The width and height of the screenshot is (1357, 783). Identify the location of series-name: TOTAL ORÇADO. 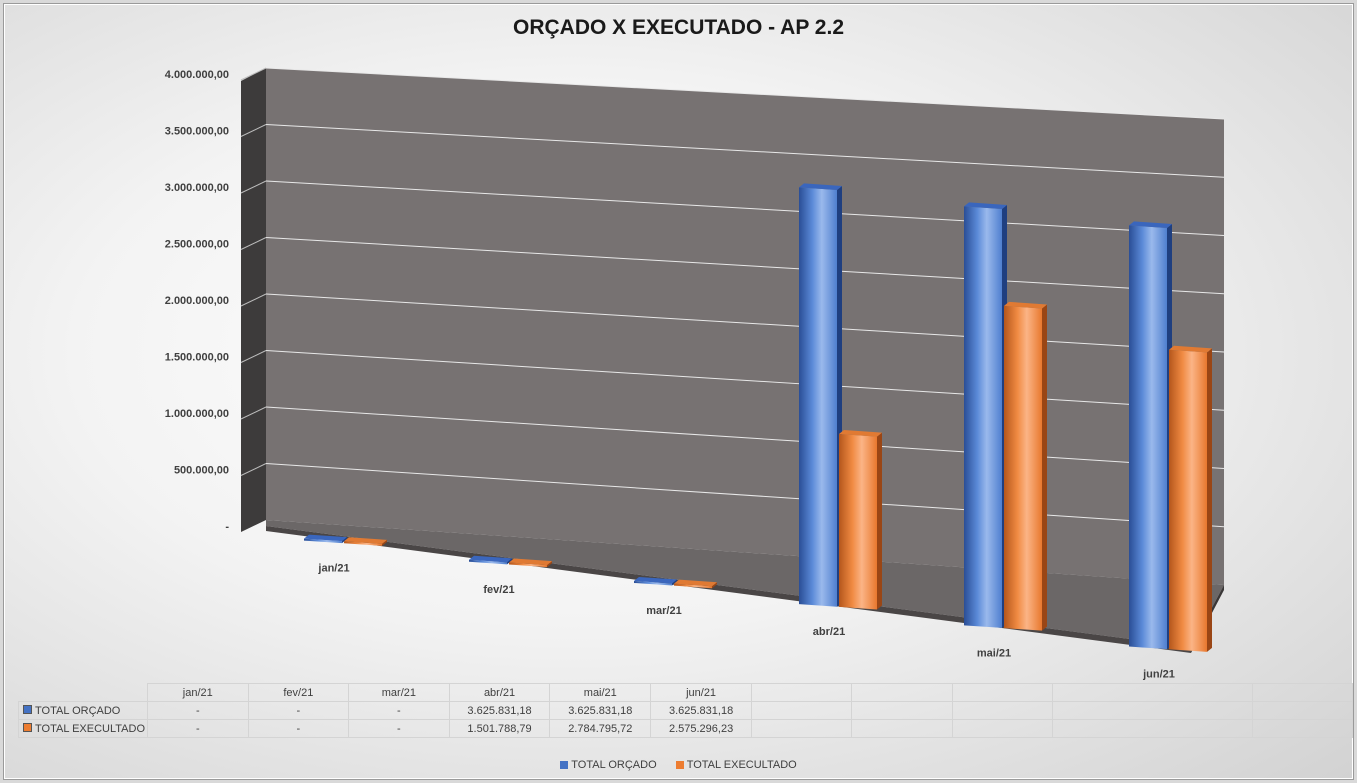
(78, 710).